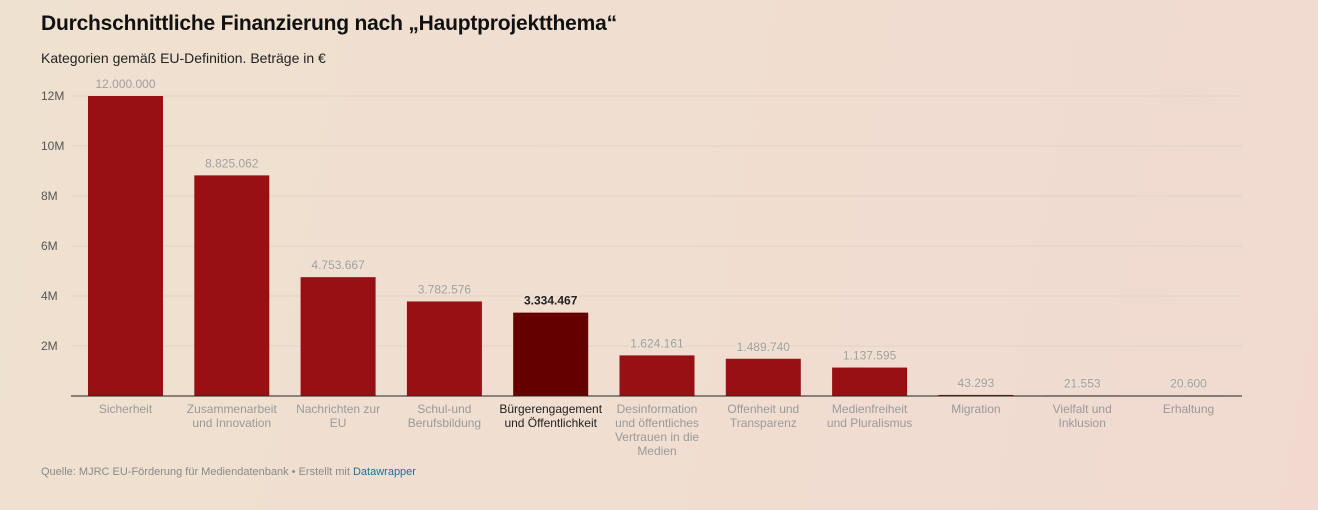 This screenshot has width=1318, height=510. I want to click on value-label: 4.753.667, so click(338, 265).